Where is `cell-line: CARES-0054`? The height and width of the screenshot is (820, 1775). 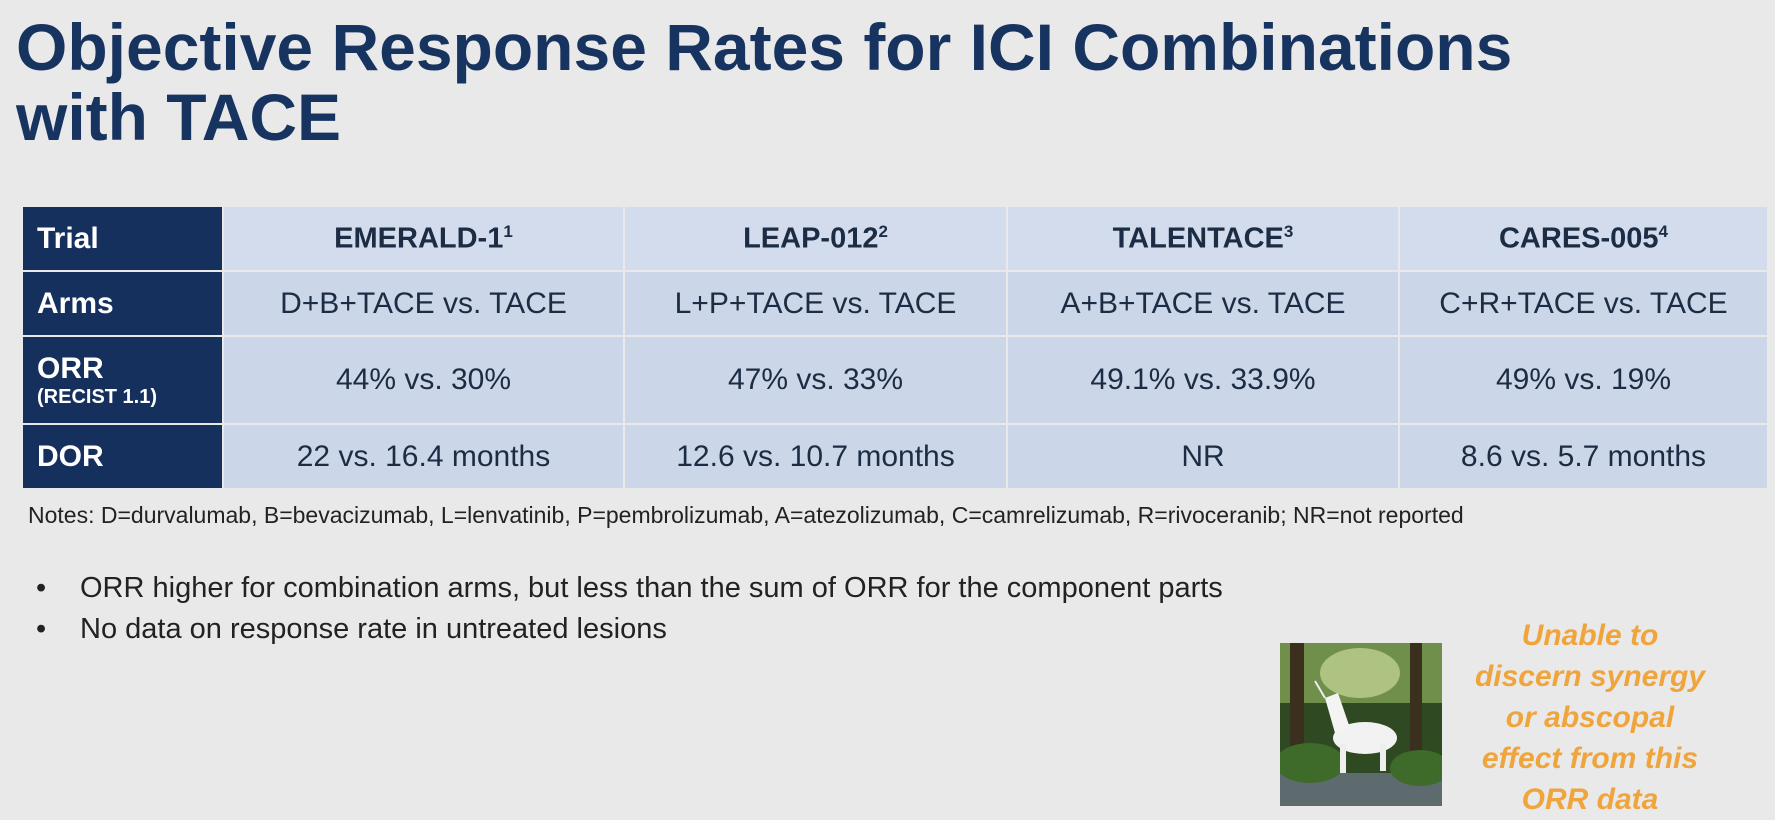 cell-line: CARES-0054 is located at coordinates (1583, 239).